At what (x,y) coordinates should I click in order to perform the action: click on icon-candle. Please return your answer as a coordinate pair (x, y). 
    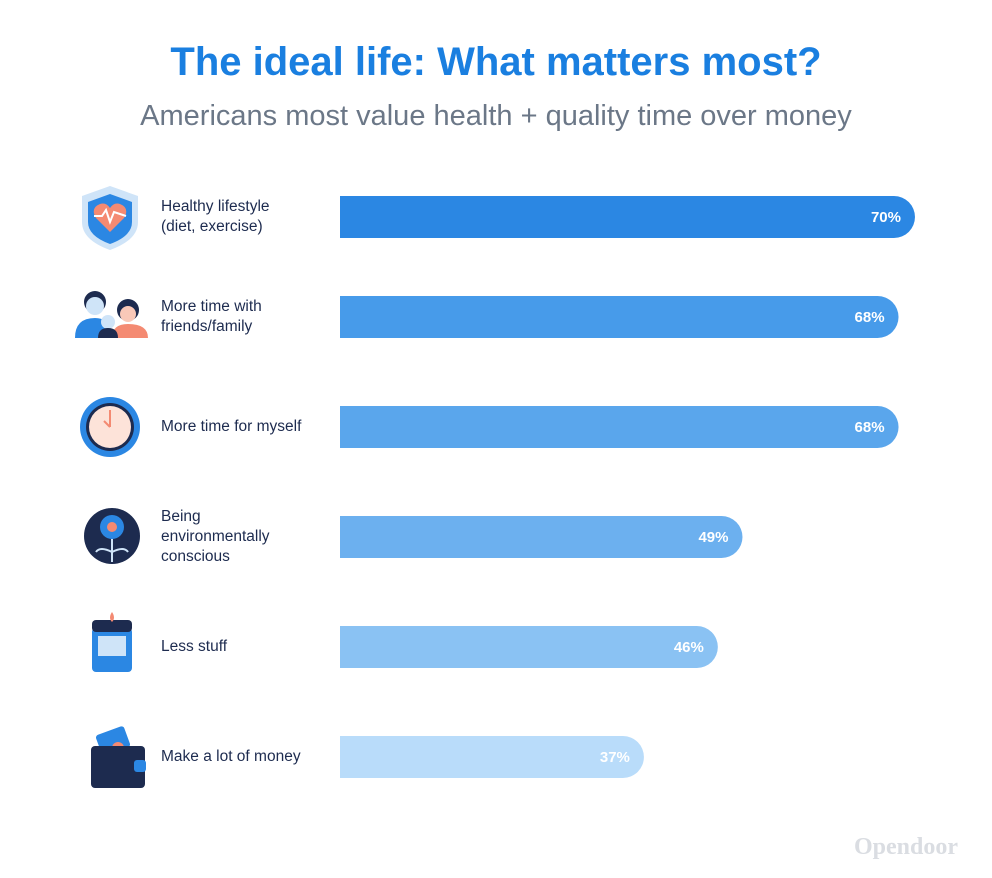
    Looking at the image, I should click on (112, 642).